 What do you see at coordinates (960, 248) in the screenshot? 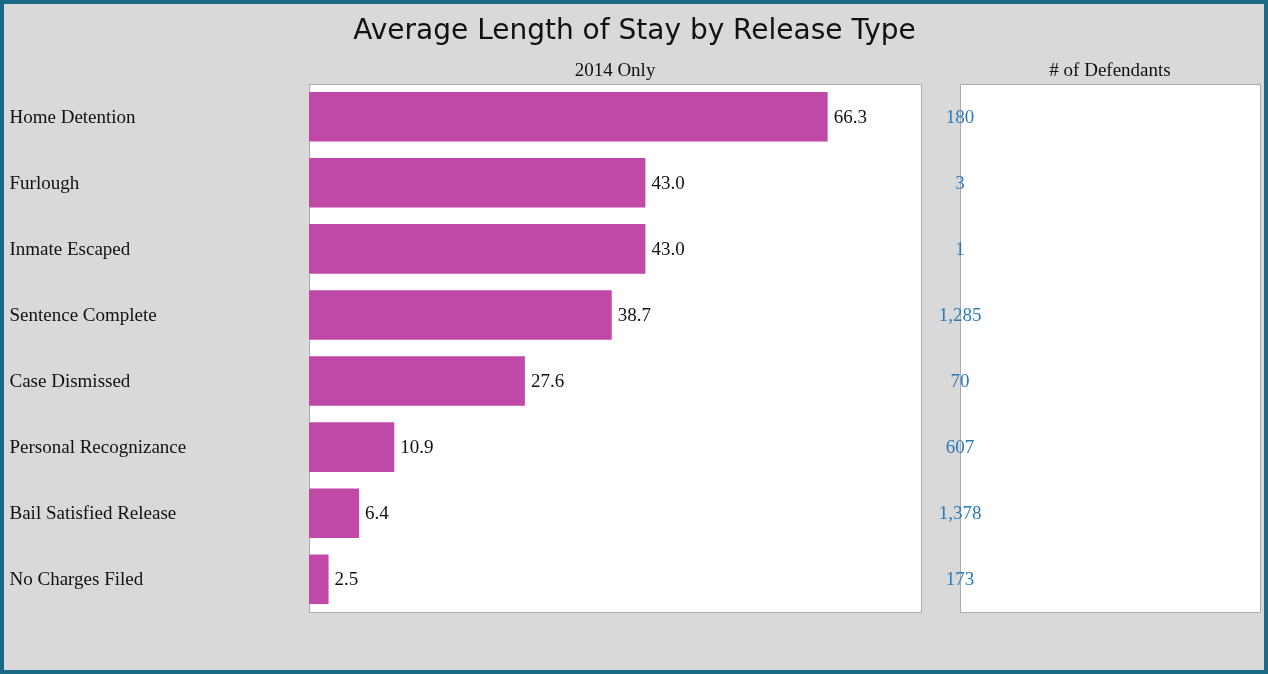
I see `text: 1` at bounding box center [960, 248].